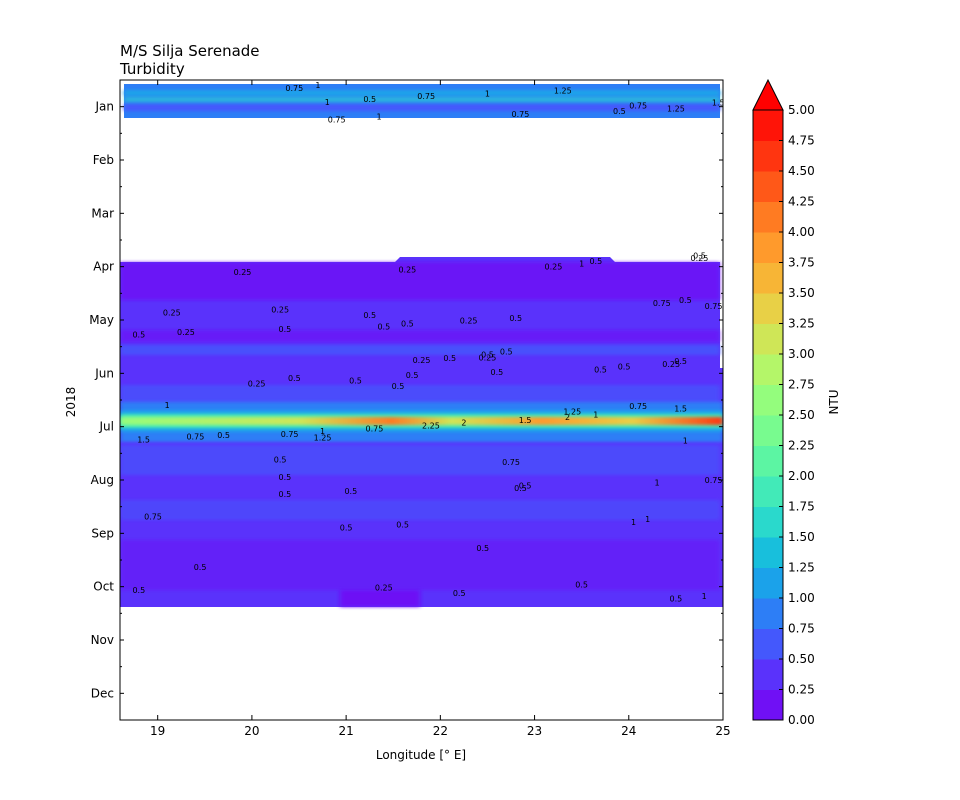 The height and width of the screenshot is (800, 960). What do you see at coordinates (421, 421) in the screenshot?
I see `jul-peak-band` at bounding box center [421, 421].